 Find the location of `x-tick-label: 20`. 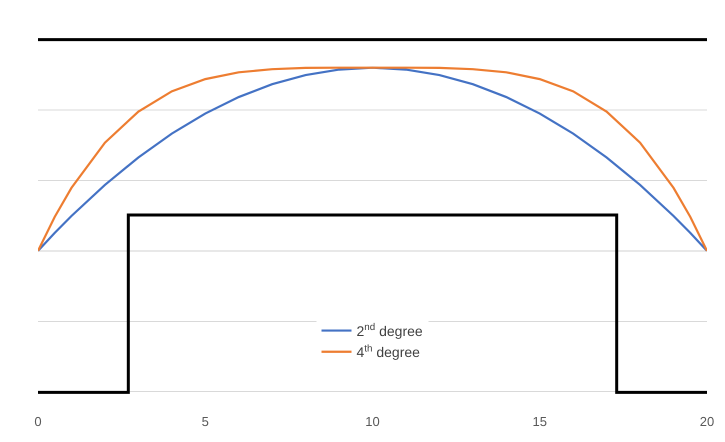

x-tick-label: 20 is located at coordinates (707, 421).